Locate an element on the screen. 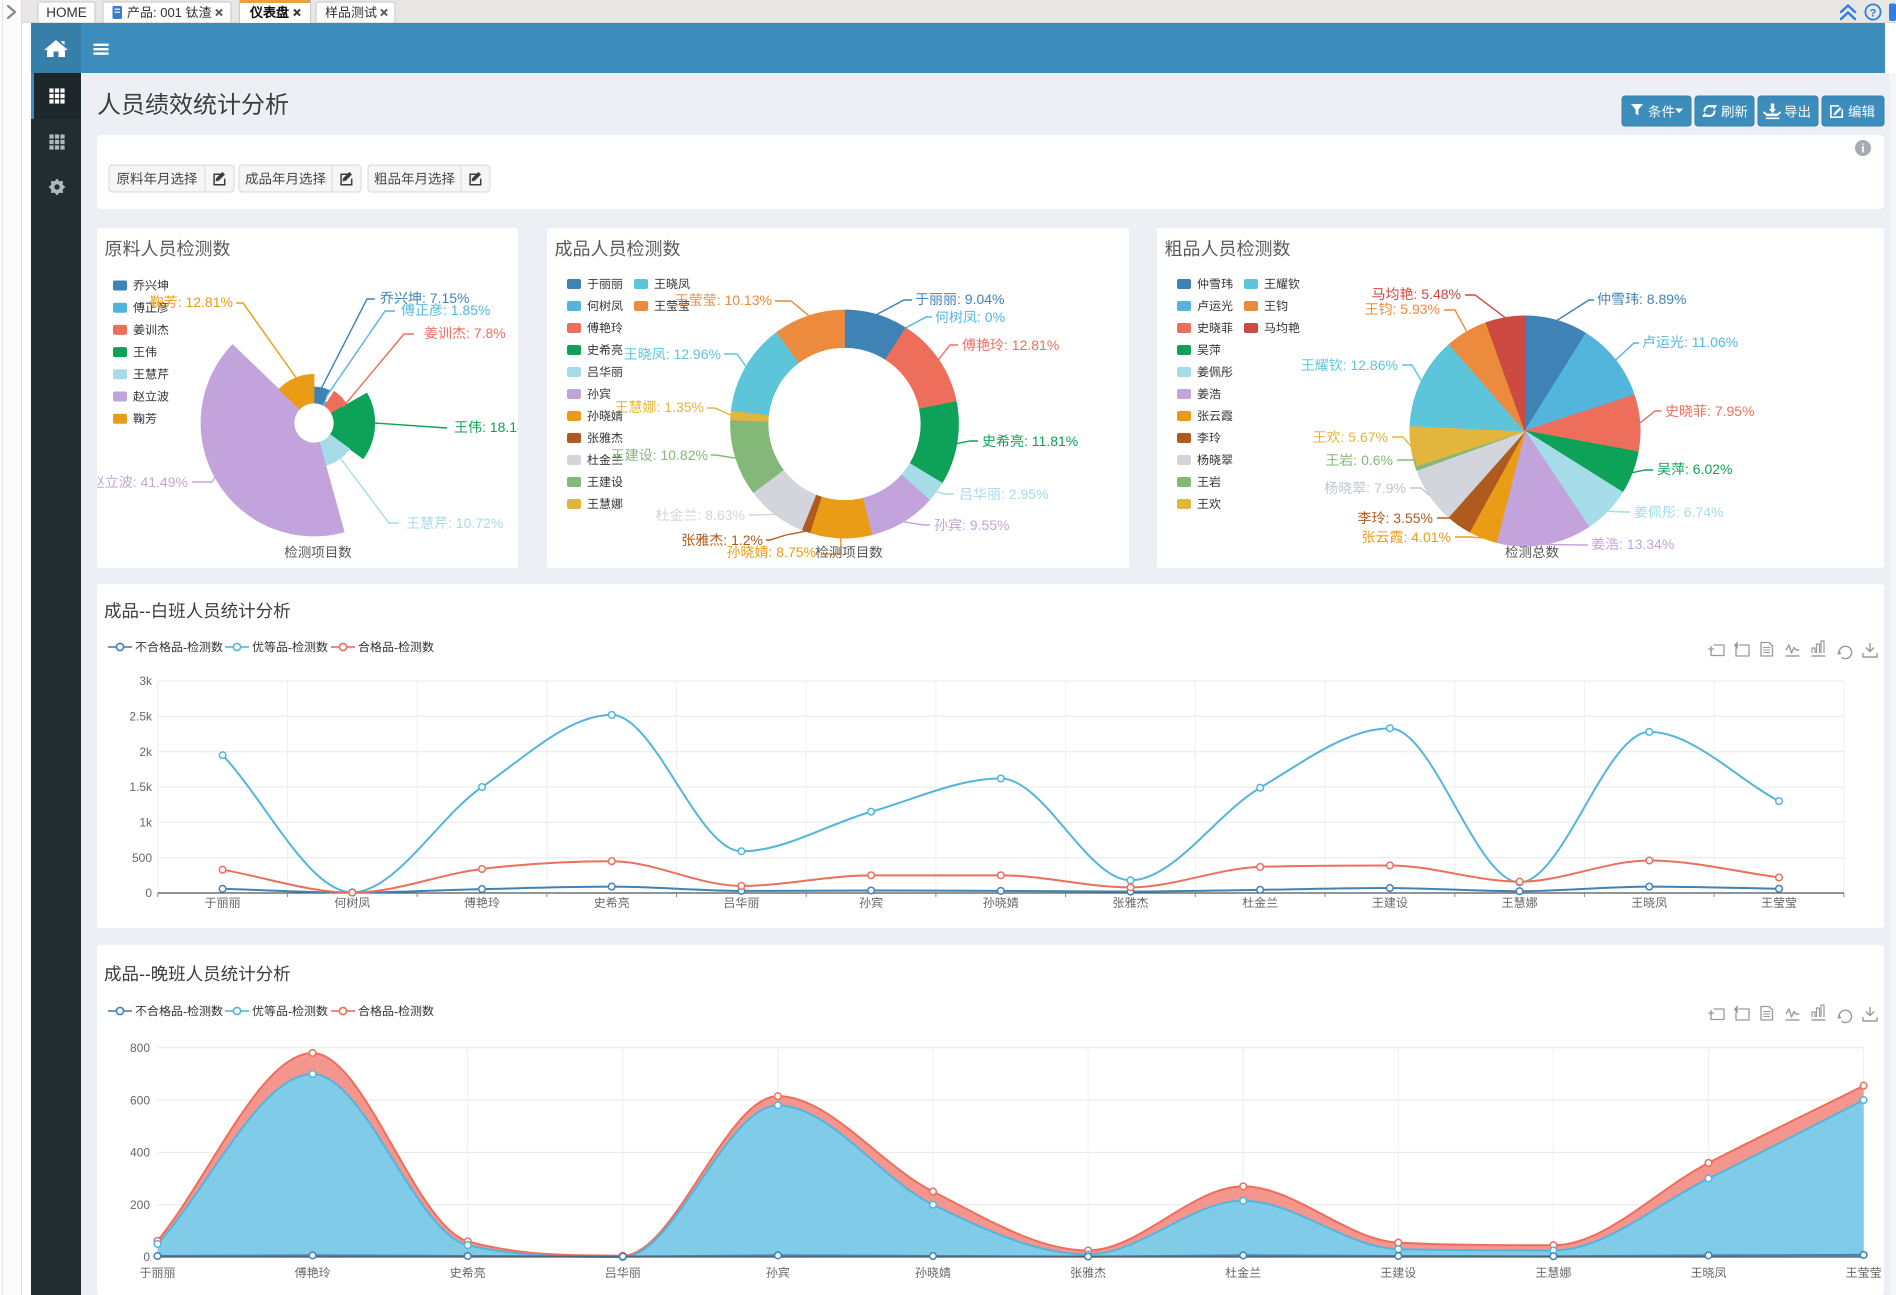 Image resolution: width=1896 pixels, height=1295 pixels. svg-text:: 10.13%: : 10.13% is located at coordinates (744, 300).